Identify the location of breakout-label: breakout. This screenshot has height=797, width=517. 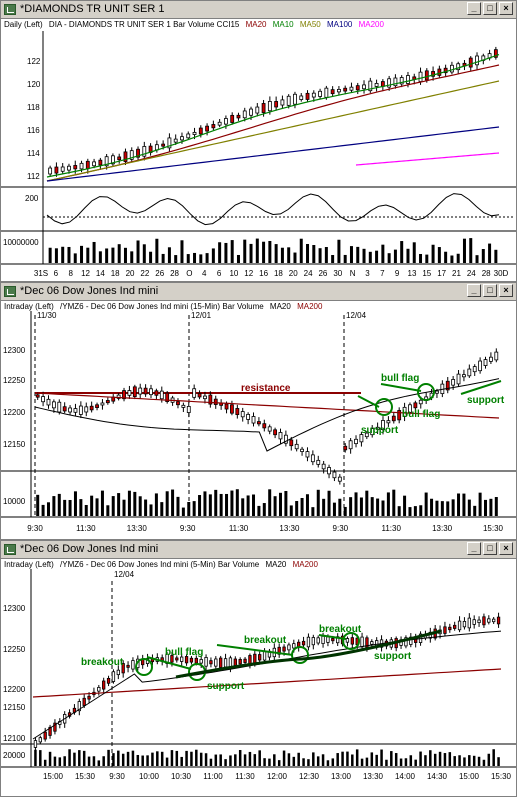
(265, 640).